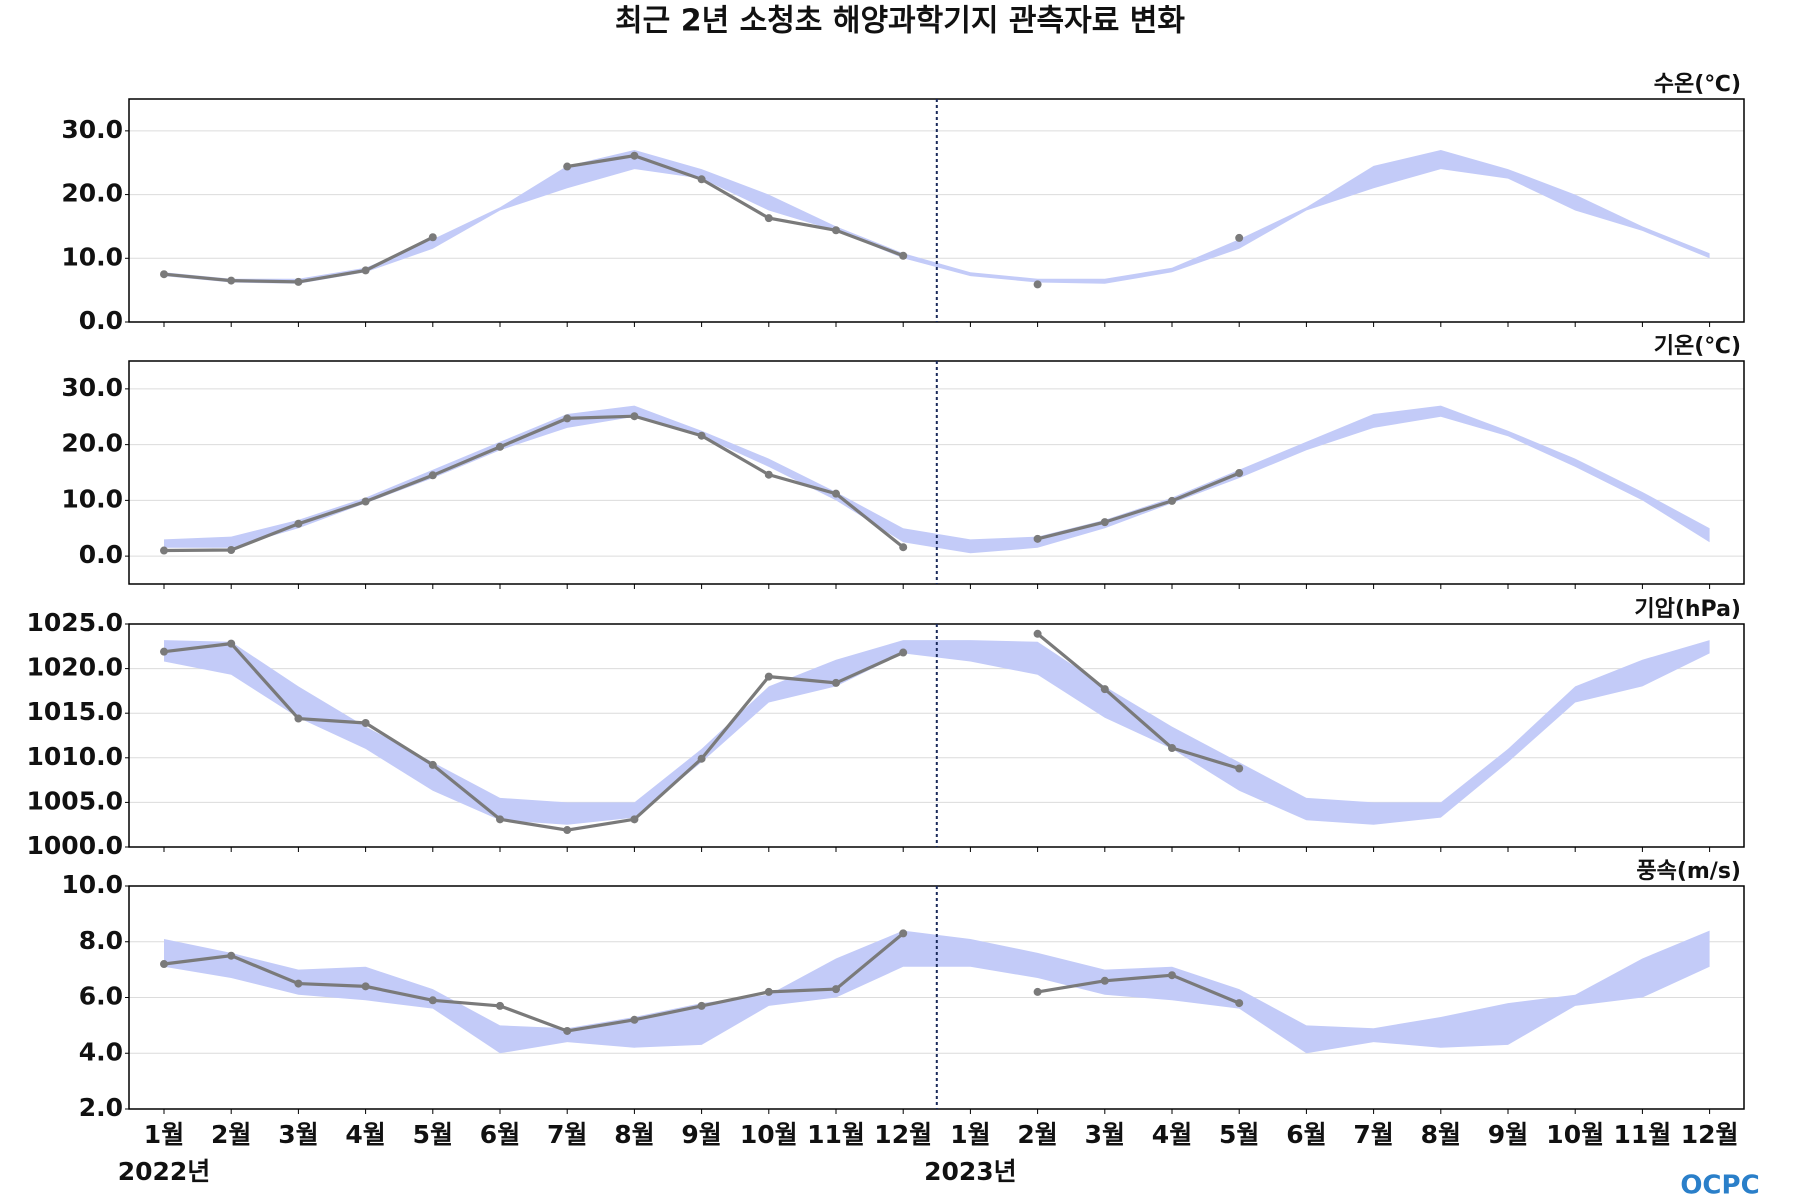 The height and width of the screenshot is (1200, 1800). What do you see at coordinates (1697, 346) in the screenshot?
I see `panel-label: 기온(℃)` at bounding box center [1697, 346].